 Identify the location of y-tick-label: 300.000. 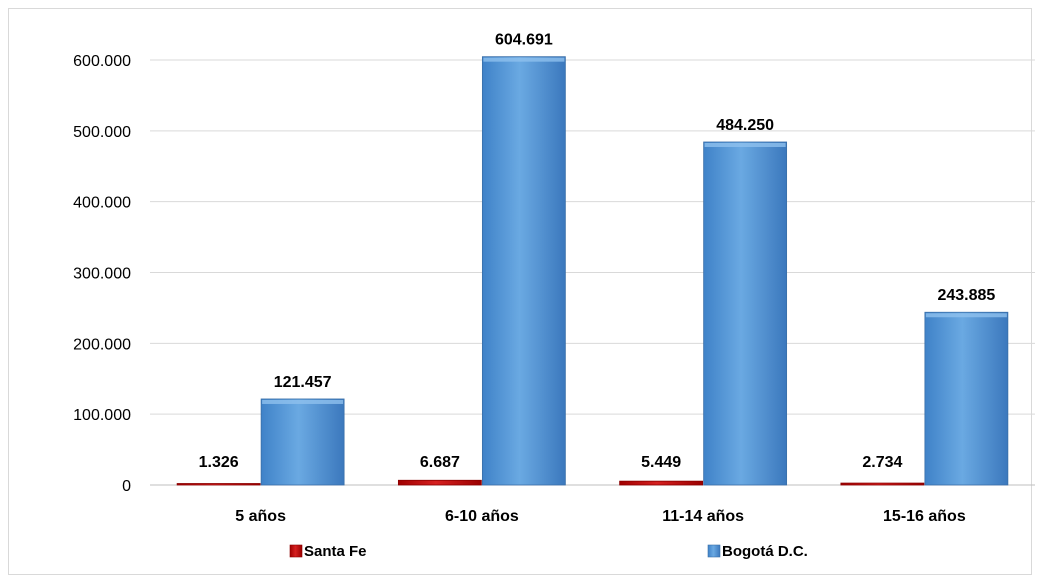
(102, 274).